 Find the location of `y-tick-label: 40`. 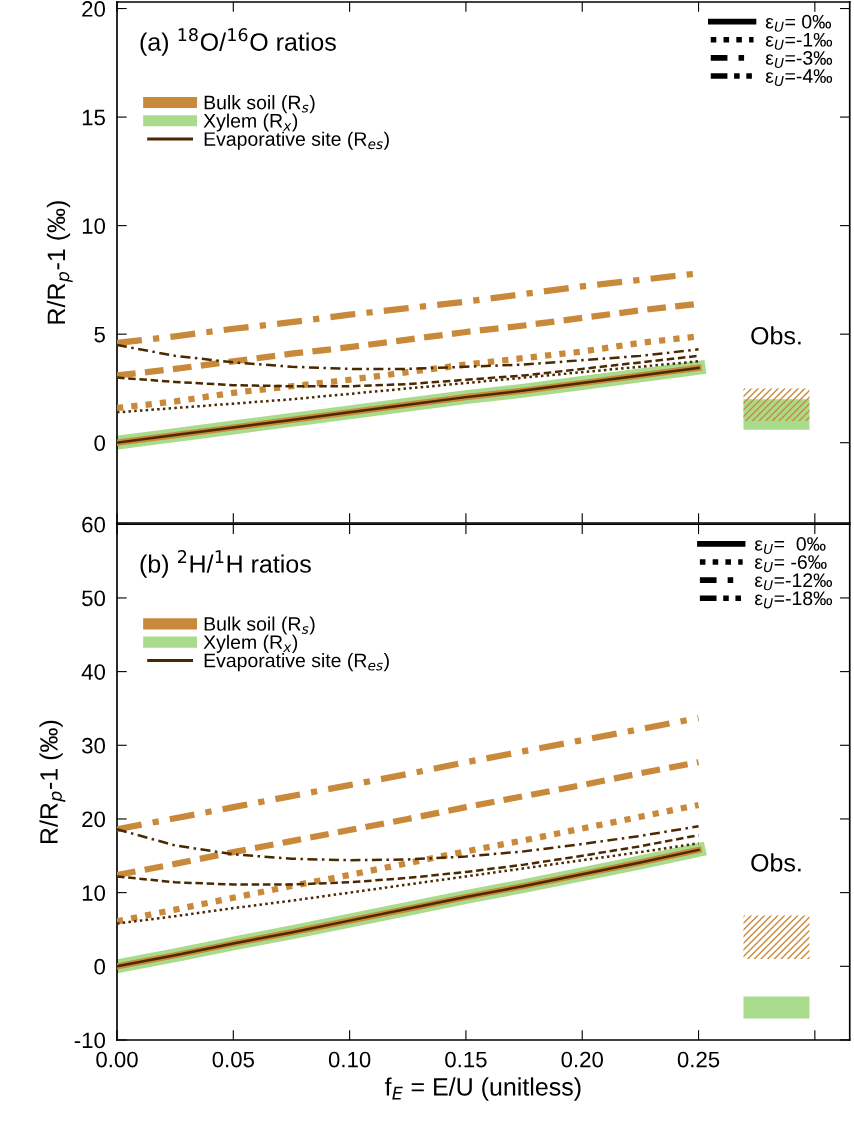

y-tick-label: 40 is located at coordinates (93, 672).